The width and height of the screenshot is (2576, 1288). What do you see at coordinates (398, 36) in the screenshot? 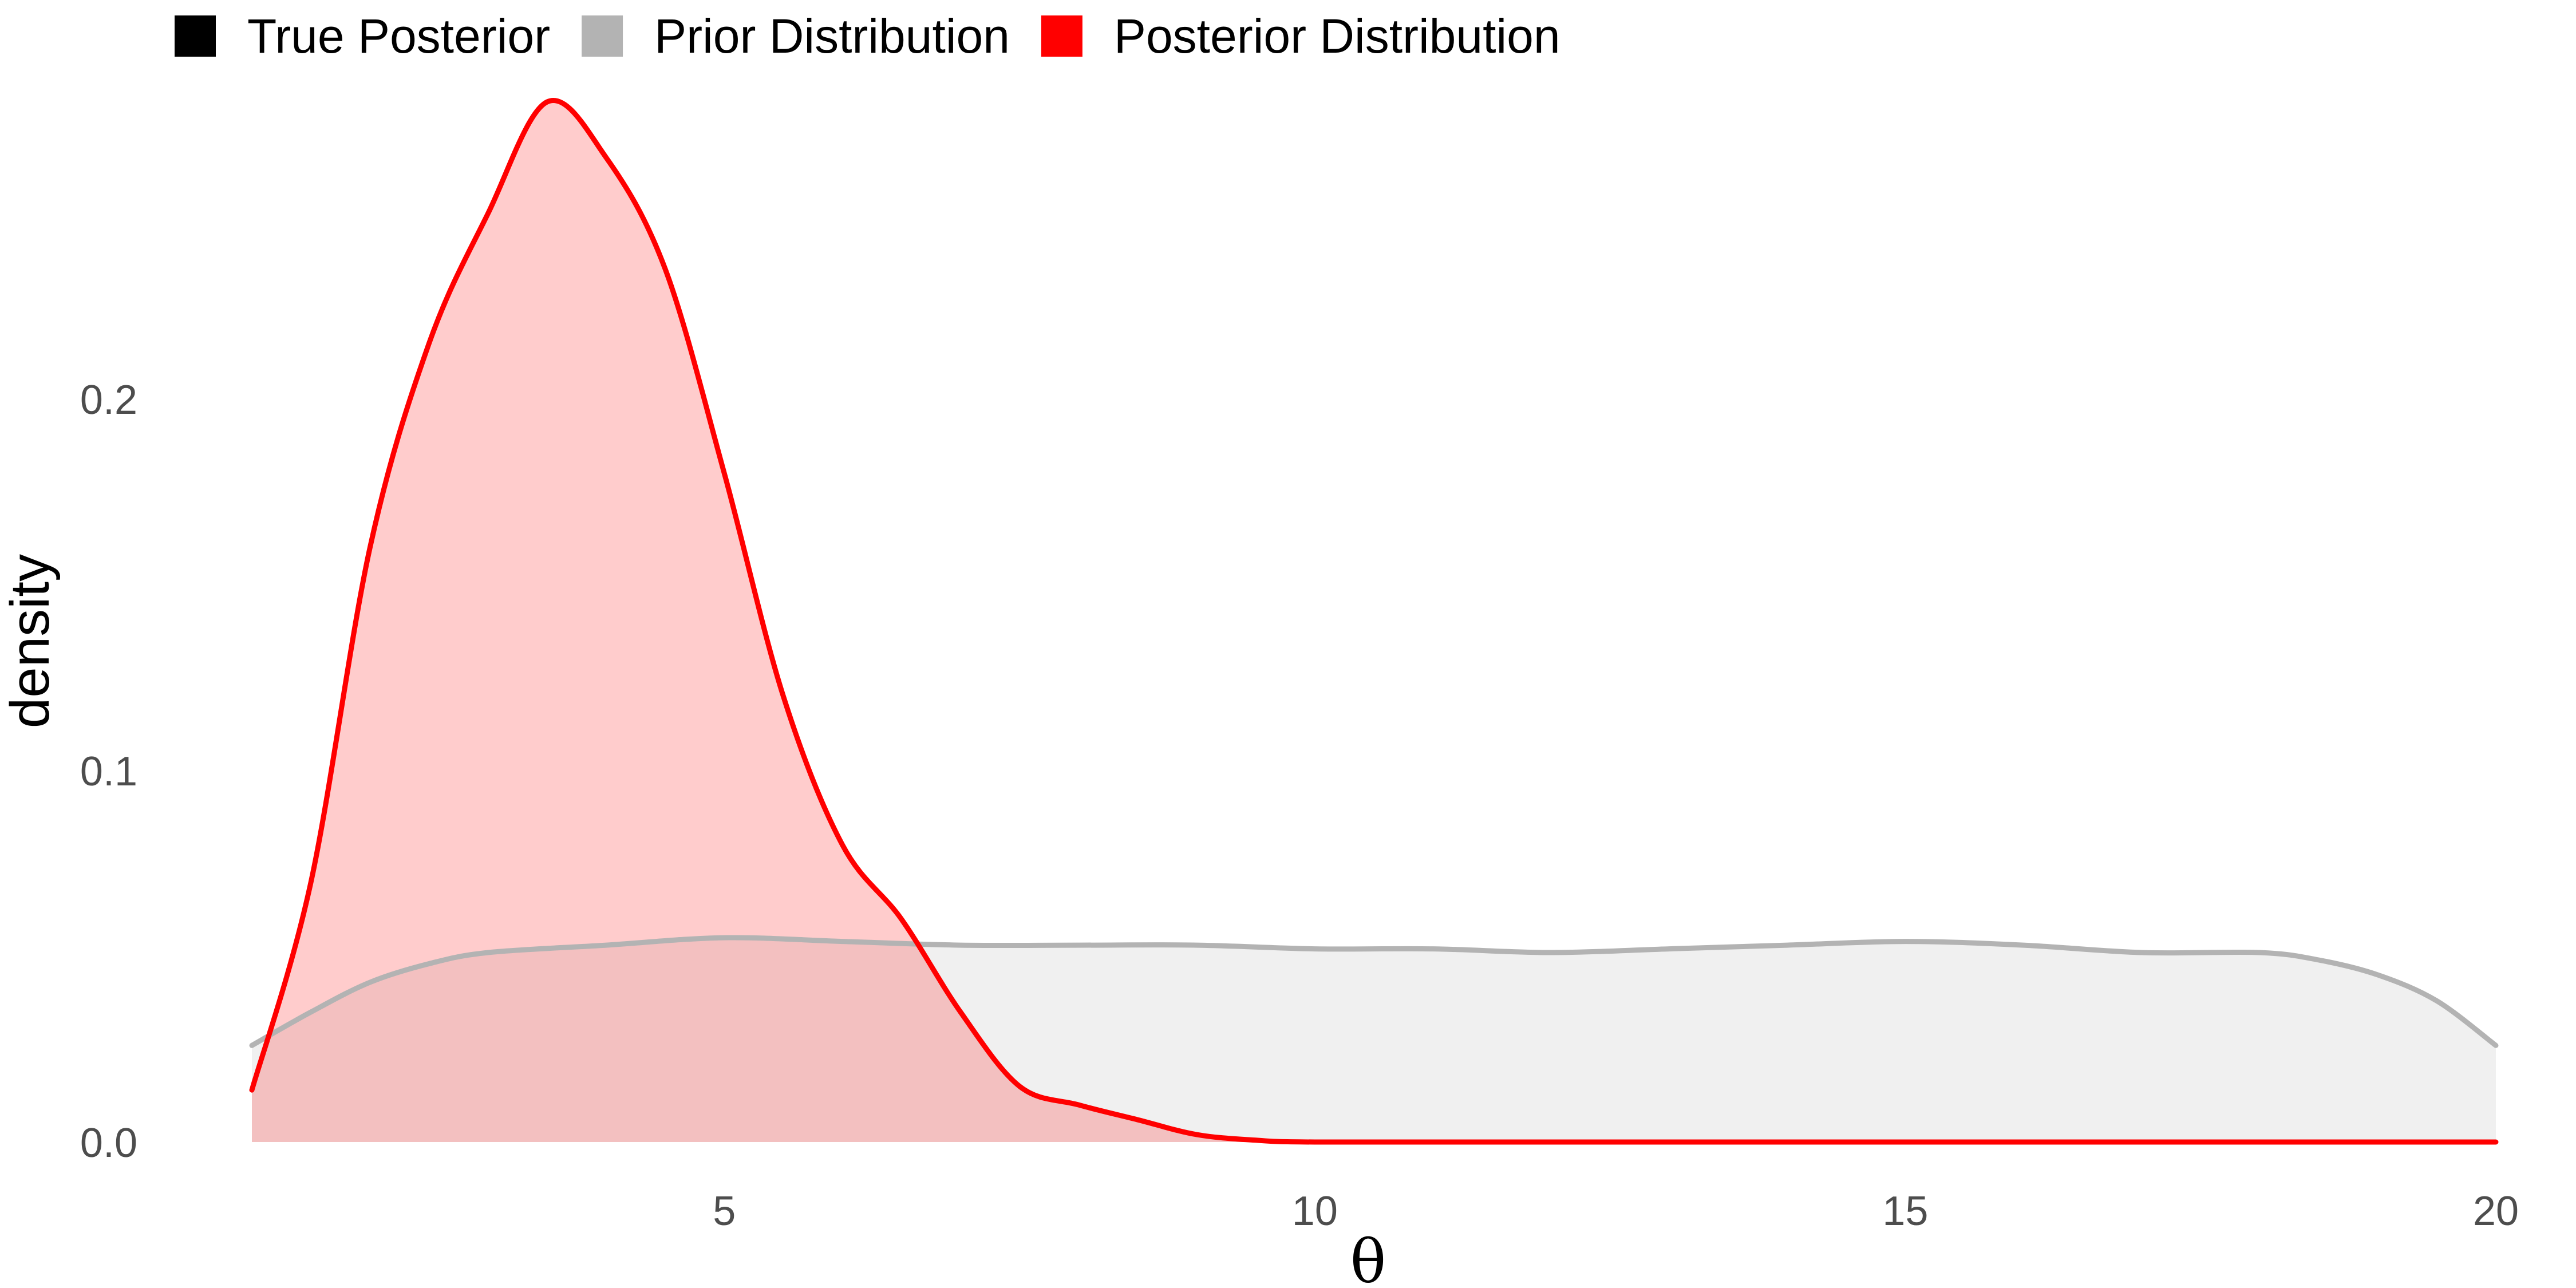
I see `legend-label-true-posterior: True Posterior` at bounding box center [398, 36].